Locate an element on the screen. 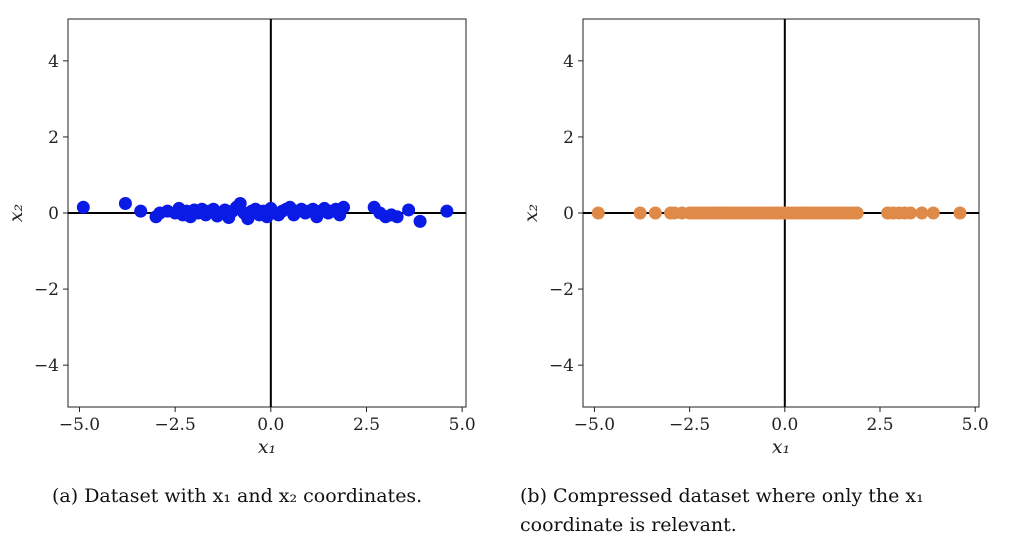 Image resolution: width=1032 pixels, height=552 pixels. caption-a: (a) Dataset with x₁ and x₂ coordinates. is located at coordinates (237, 496).